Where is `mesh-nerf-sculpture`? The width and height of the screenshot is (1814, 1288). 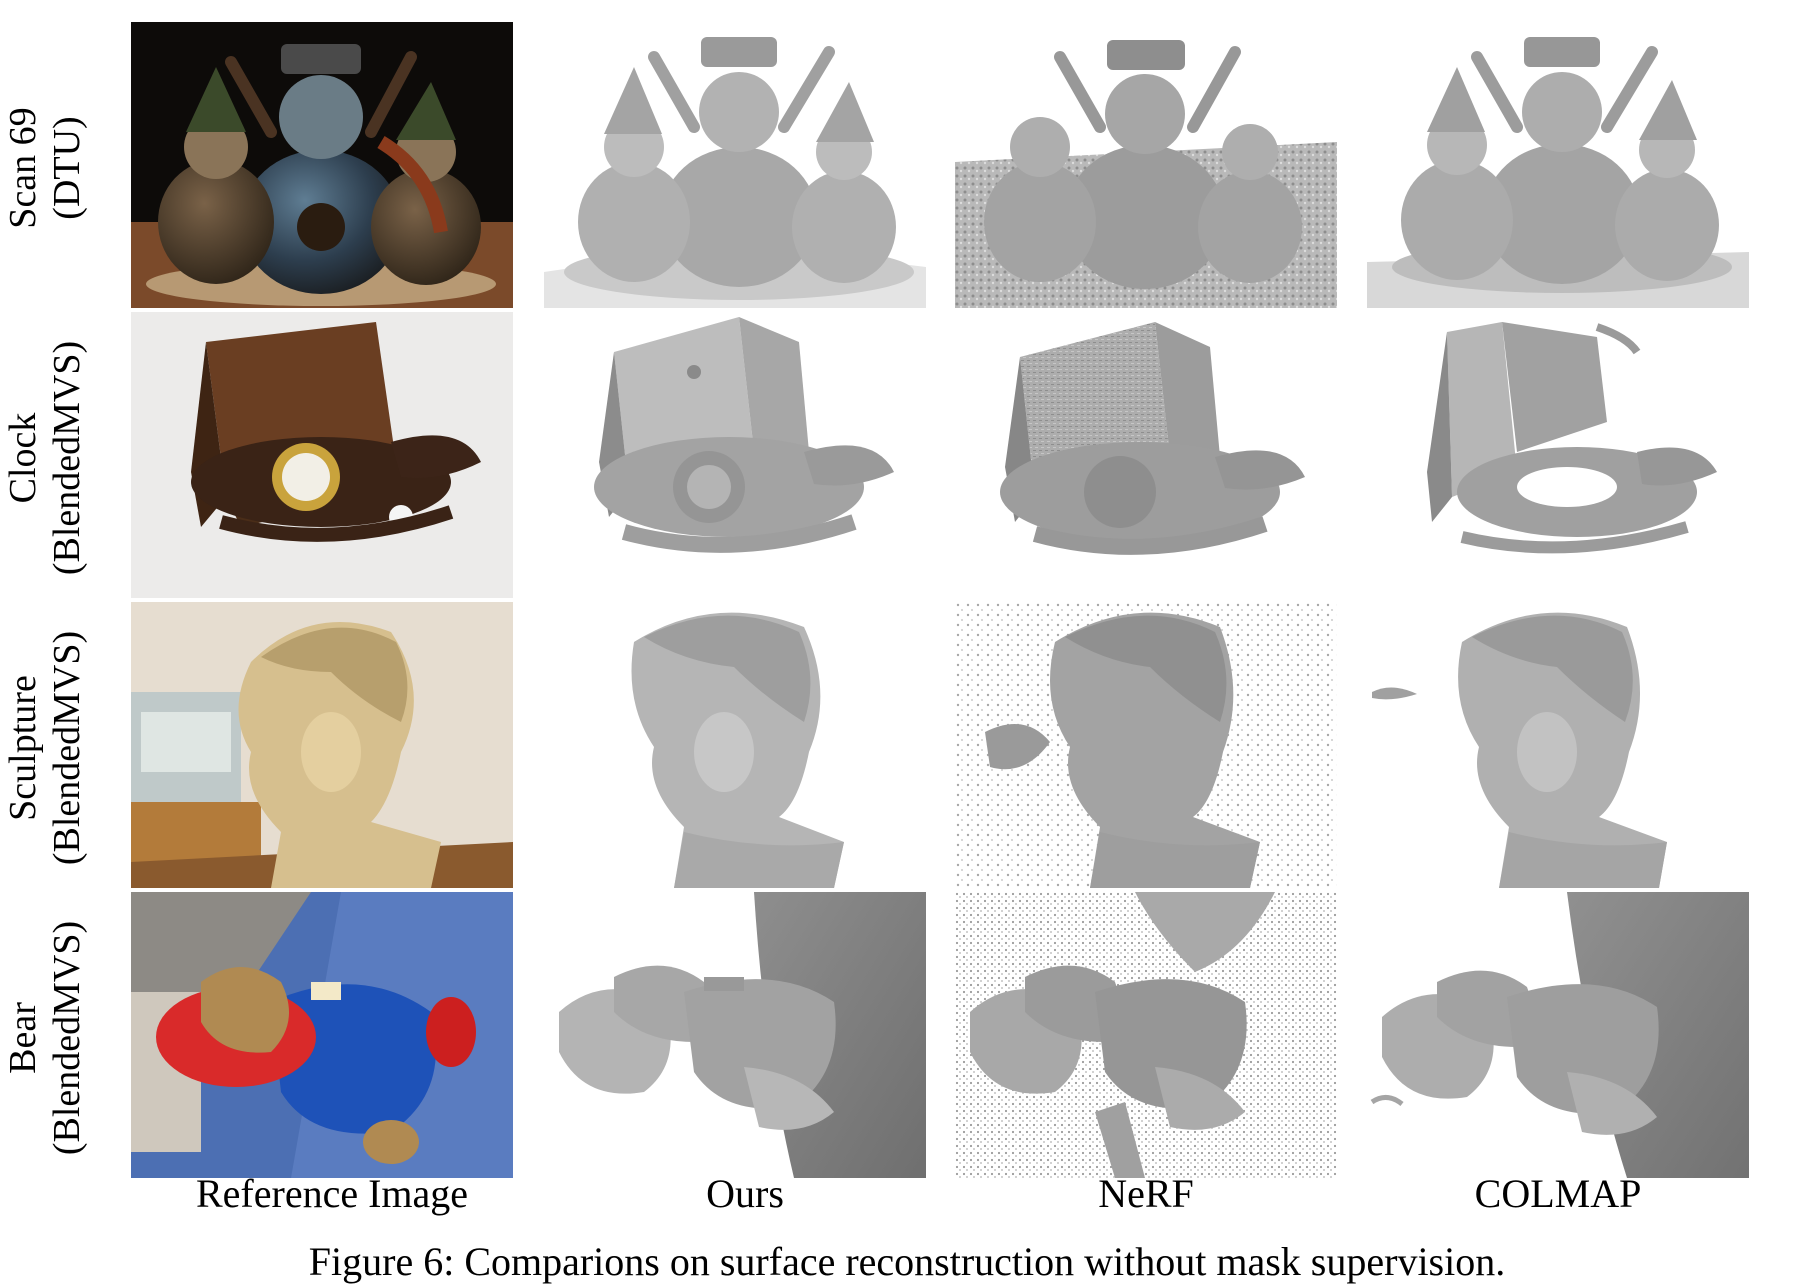
mesh-nerf-sculpture is located at coordinates (1146, 745).